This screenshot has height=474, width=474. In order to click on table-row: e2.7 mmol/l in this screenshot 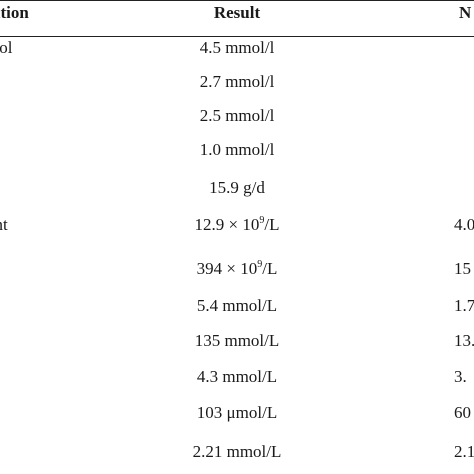, I will do `click(237, 87)`.